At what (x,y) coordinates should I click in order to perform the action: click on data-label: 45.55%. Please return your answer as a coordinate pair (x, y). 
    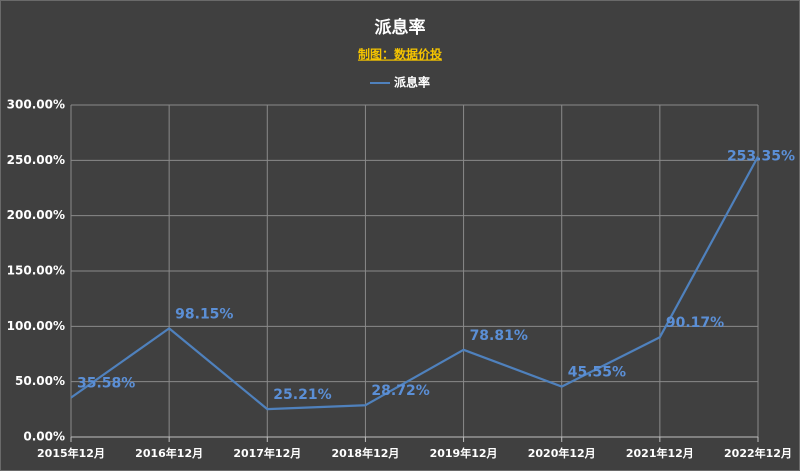
    Looking at the image, I should click on (597, 373).